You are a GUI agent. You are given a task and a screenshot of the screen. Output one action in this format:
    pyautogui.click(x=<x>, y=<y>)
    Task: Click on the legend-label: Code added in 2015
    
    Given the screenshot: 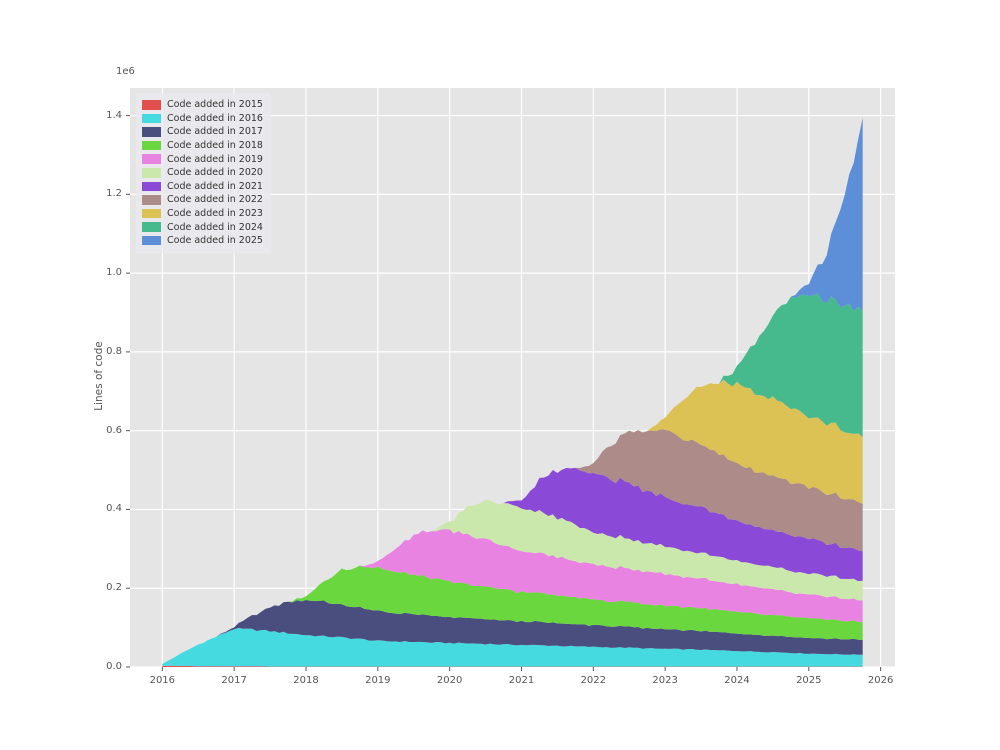 What is the action you would take?
    pyautogui.click(x=215, y=105)
    